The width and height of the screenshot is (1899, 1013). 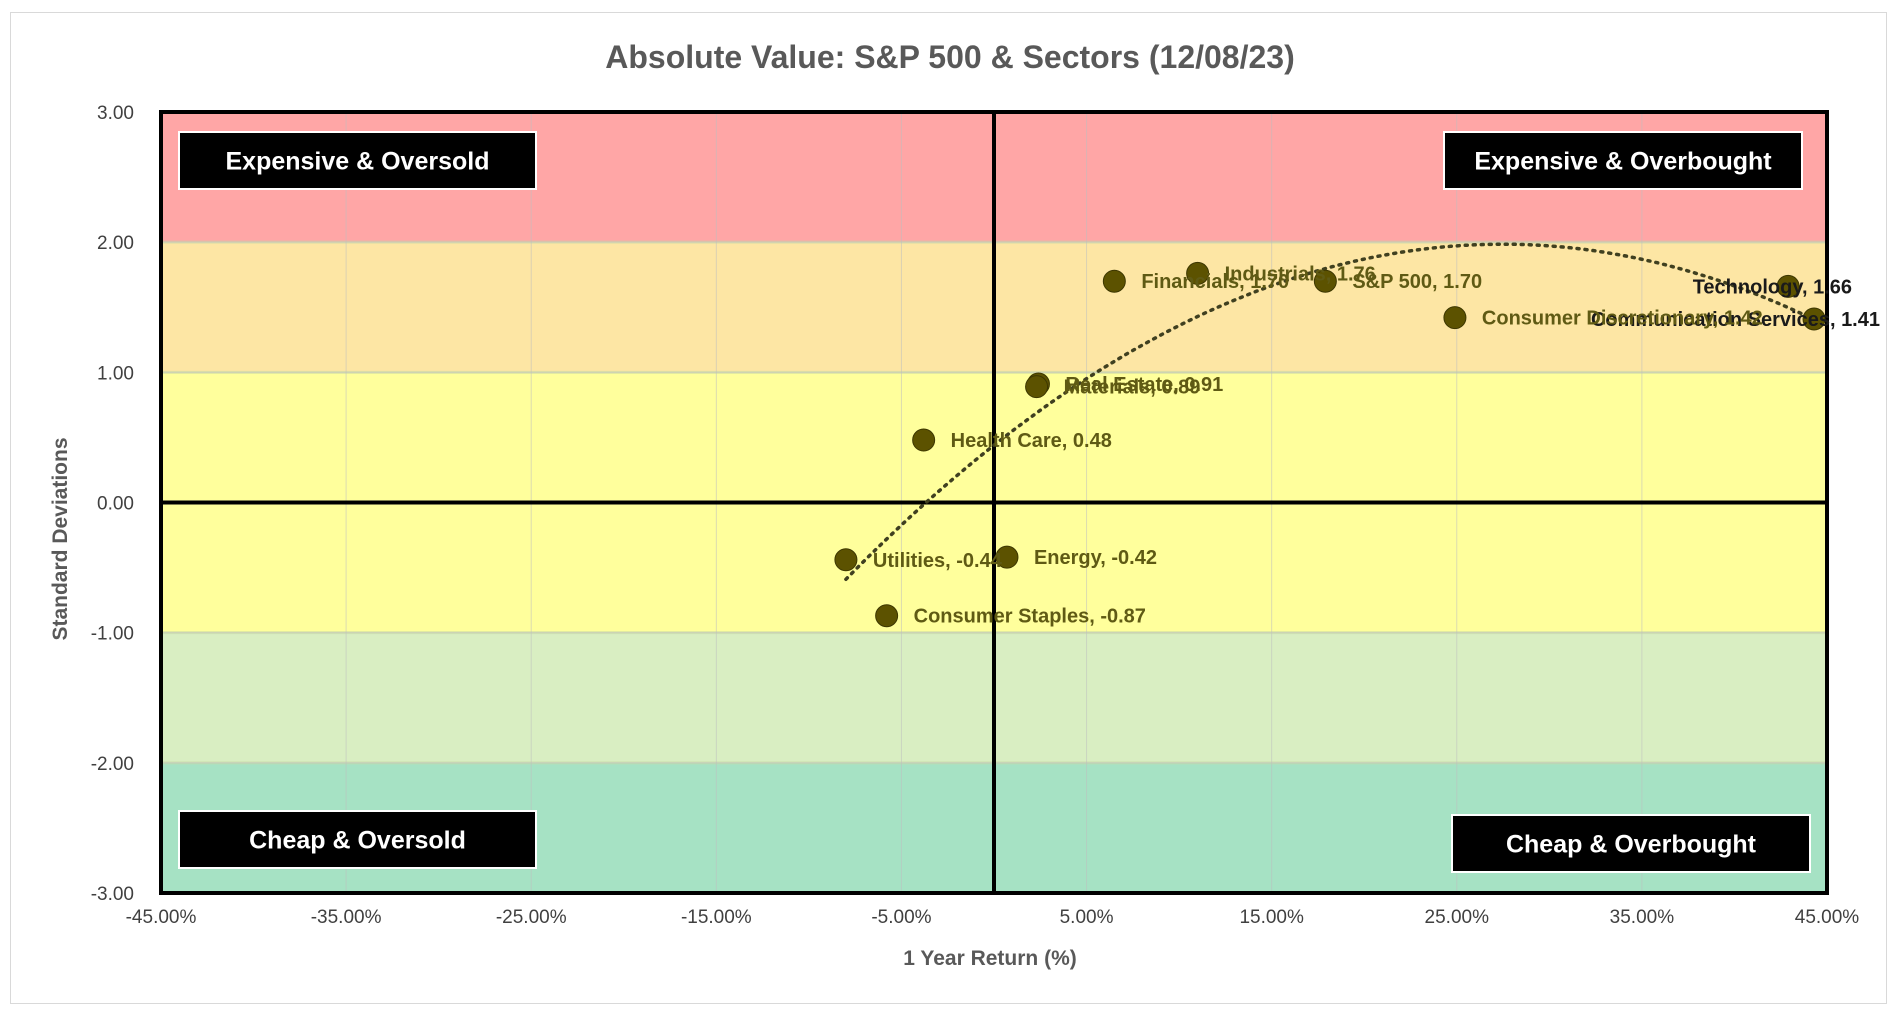 What do you see at coordinates (1271, 917) in the screenshot?
I see `x-tick-label: 15.00%` at bounding box center [1271, 917].